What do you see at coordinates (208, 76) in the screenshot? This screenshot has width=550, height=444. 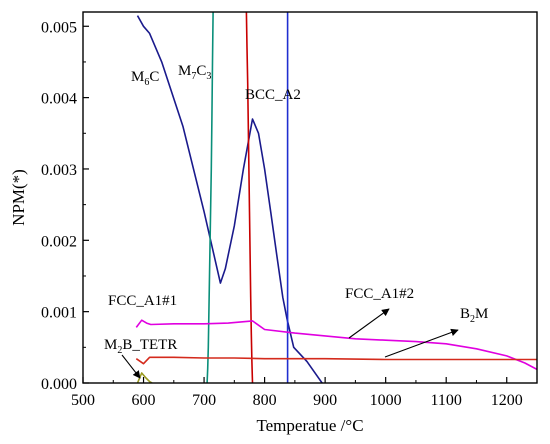 I see `series-label-part: 3` at bounding box center [208, 76].